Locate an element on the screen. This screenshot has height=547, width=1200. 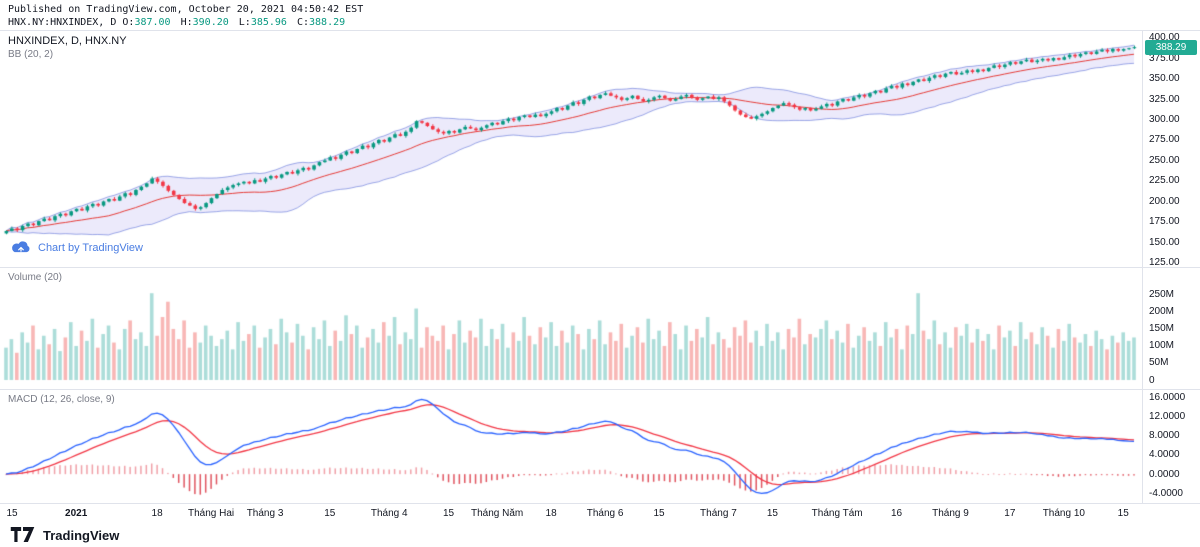
price-tick-label: 325.00 is located at coordinates (1164, 99).